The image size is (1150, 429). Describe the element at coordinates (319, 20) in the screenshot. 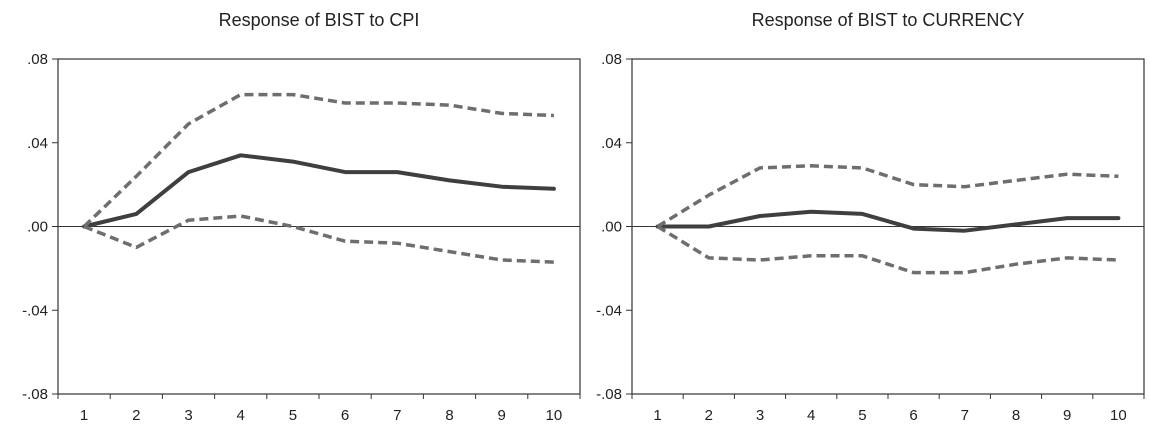

I see `chart-title-cpi: Response of BIST to CPI` at that location.